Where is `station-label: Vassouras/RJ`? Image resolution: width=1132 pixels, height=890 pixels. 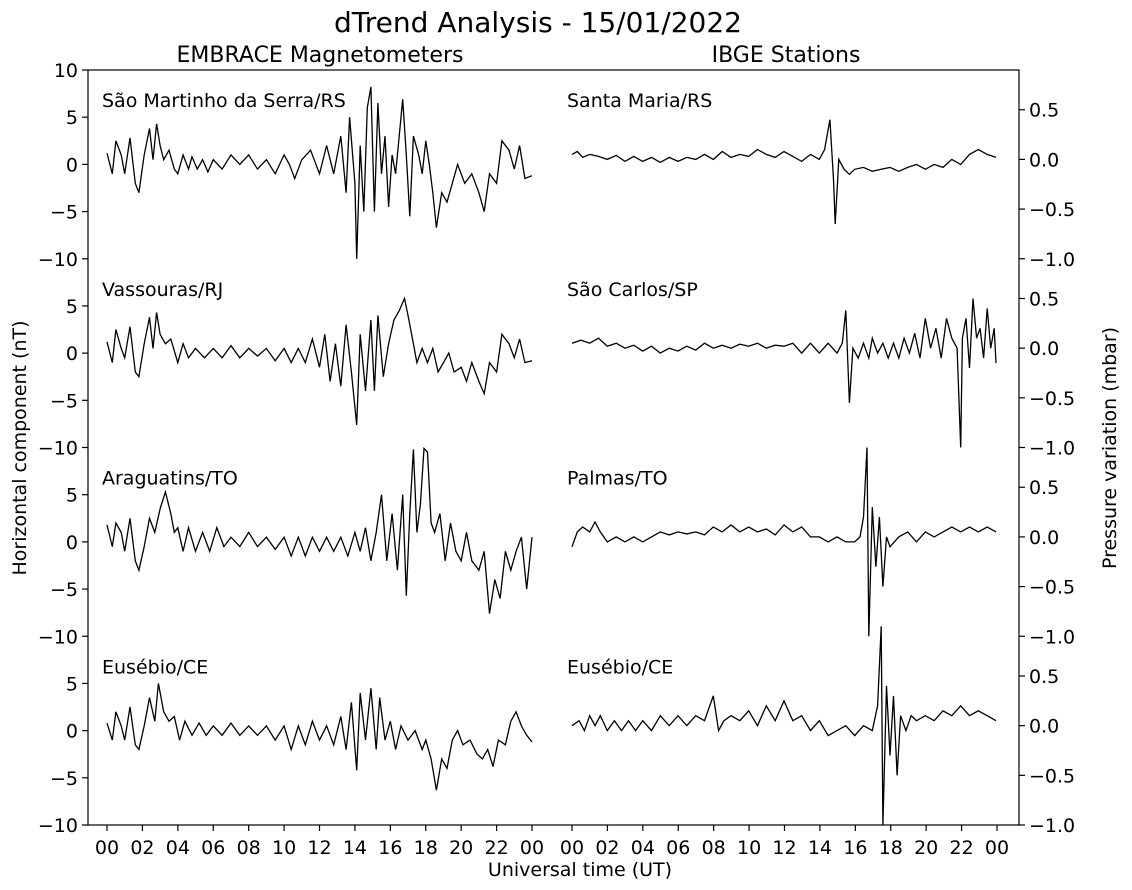 station-label: Vassouras/RJ is located at coordinates (162, 290).